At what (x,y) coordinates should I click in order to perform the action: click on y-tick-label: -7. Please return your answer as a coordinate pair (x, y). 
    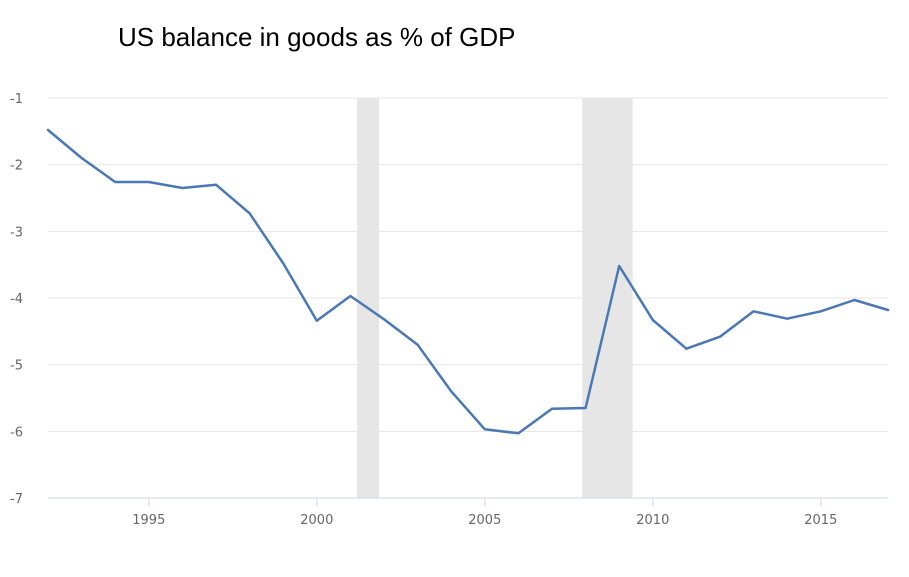
    Looking at the image, I should click on (16, 499).